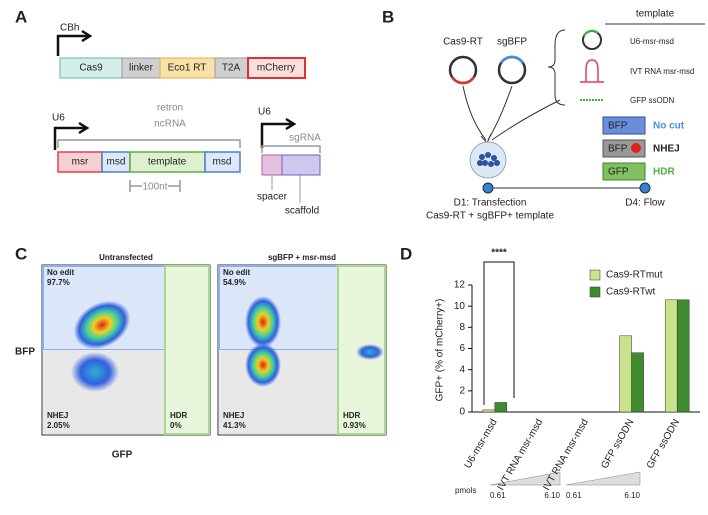  I want to click on outcome-box-label: GFP, so click(618, 172).